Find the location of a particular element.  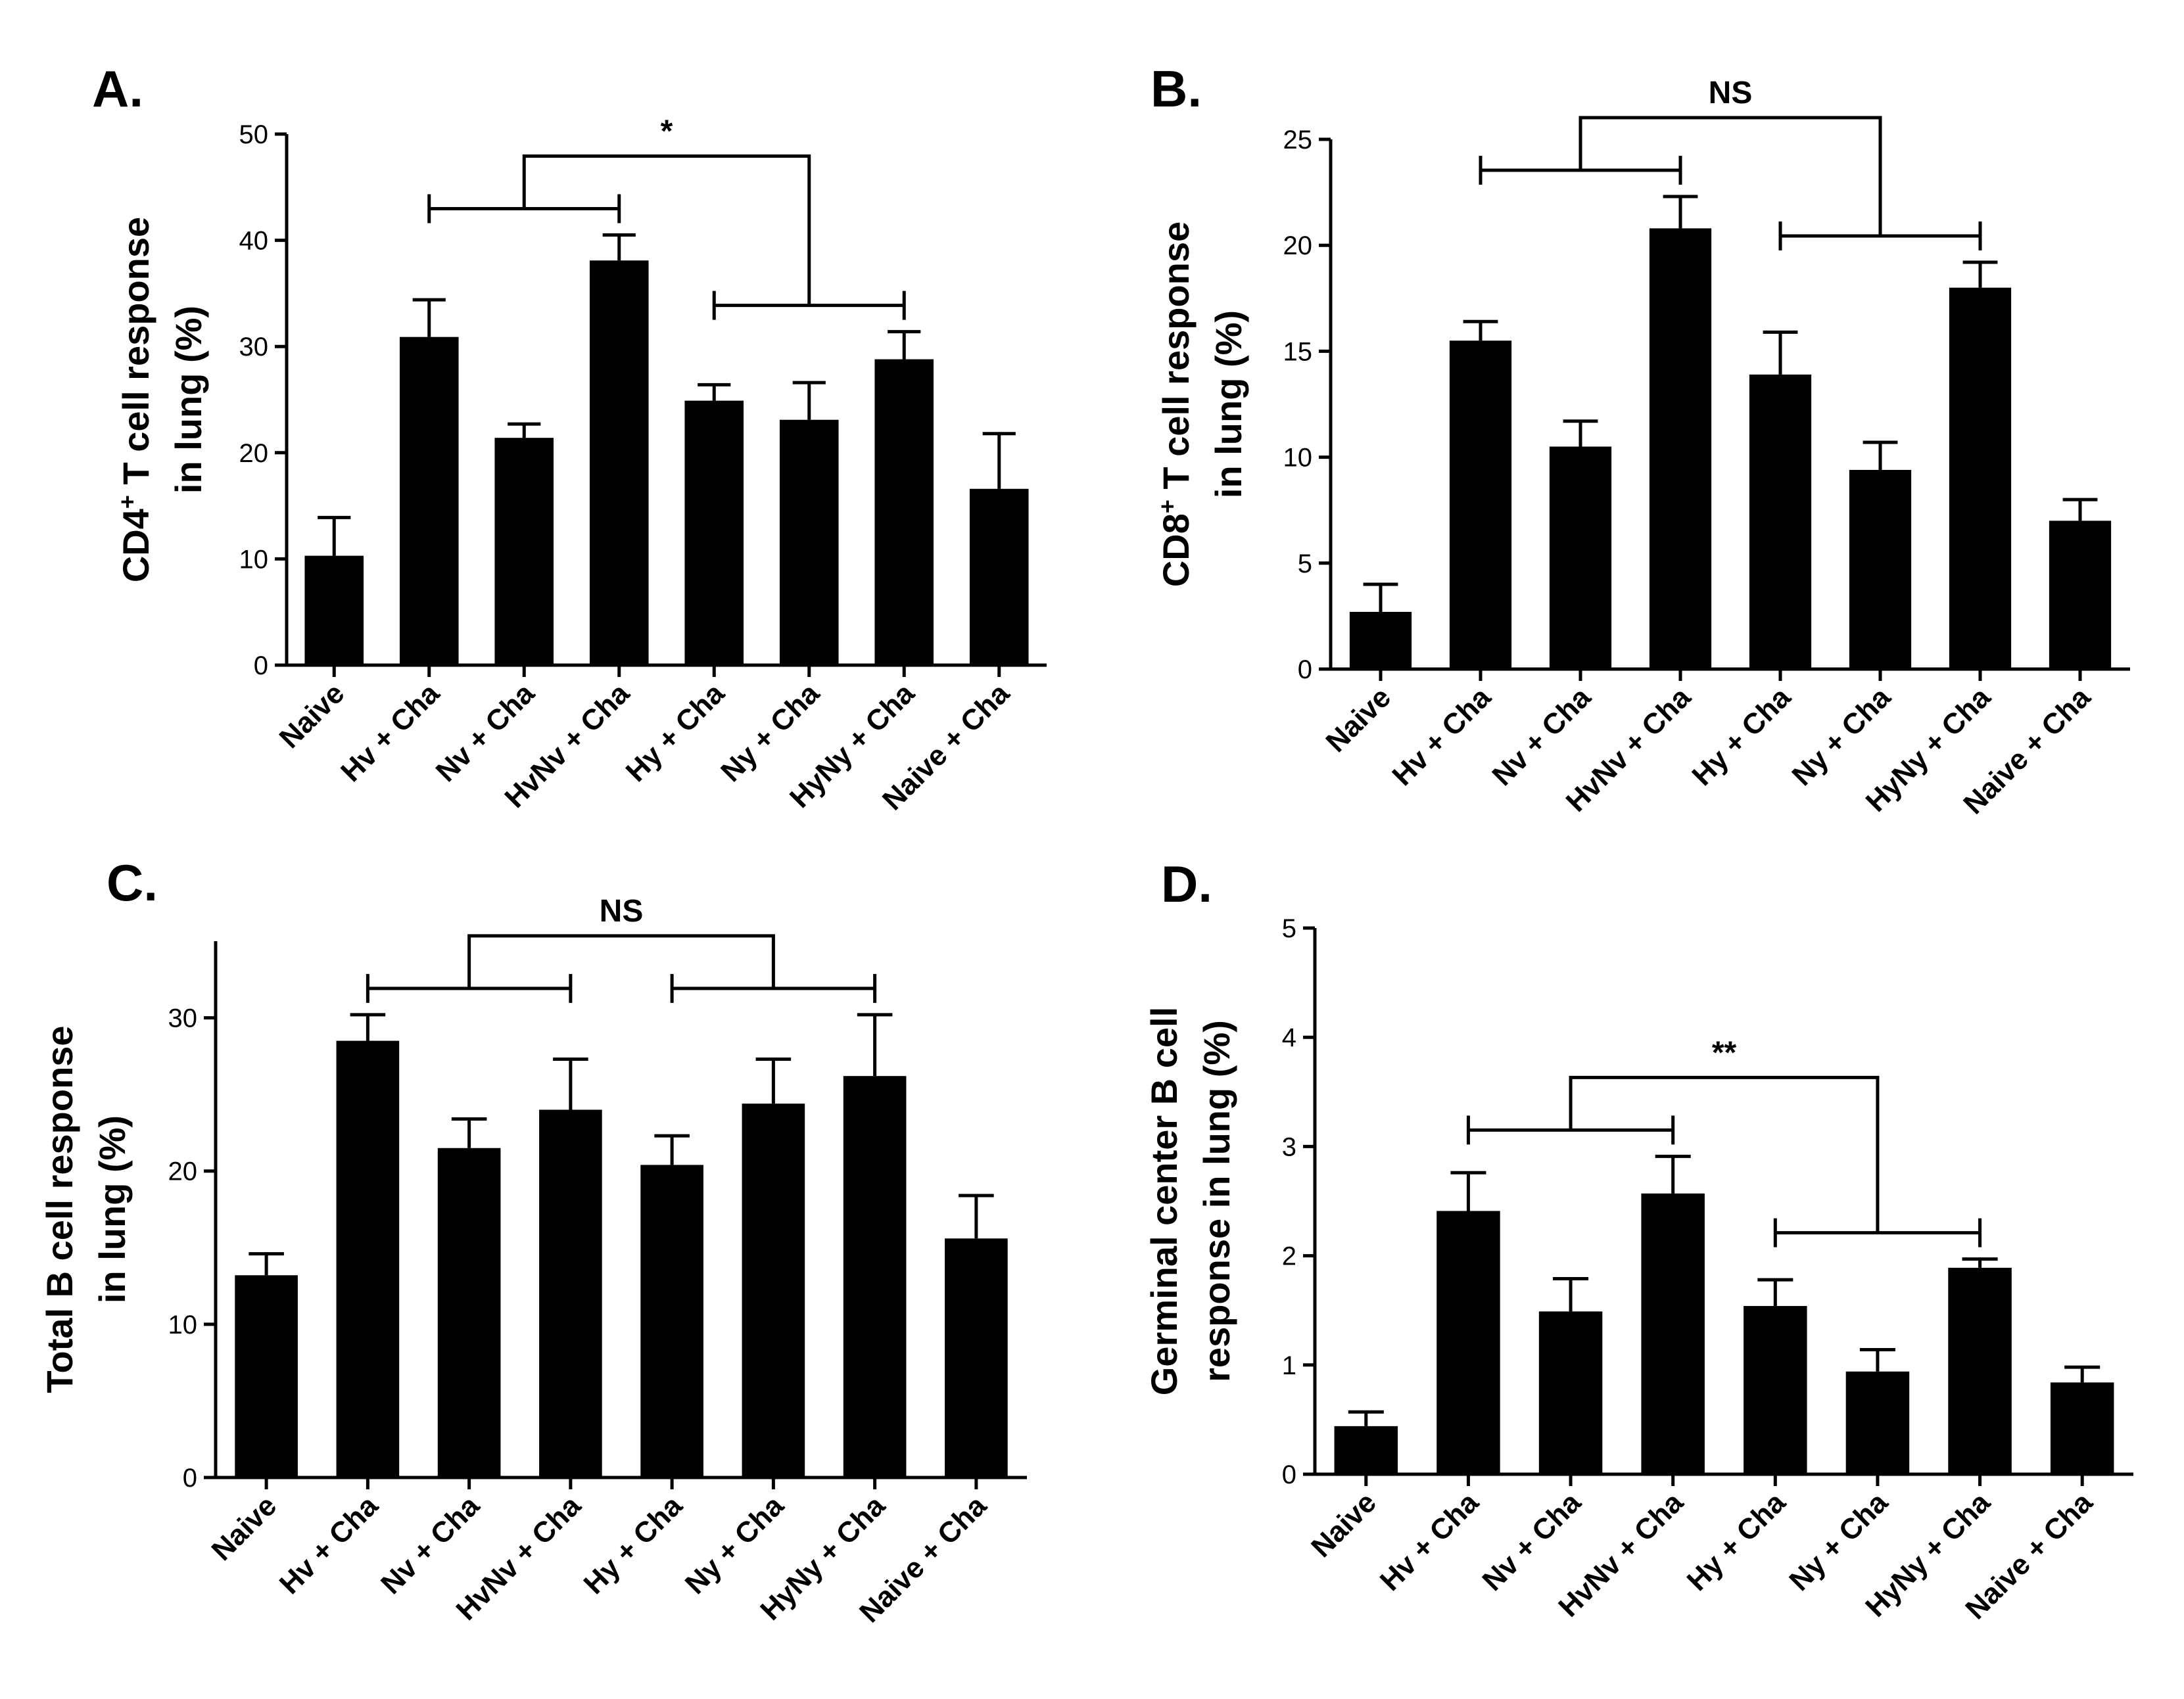

significance-label: ** is located at coordinates (1724, 1052).